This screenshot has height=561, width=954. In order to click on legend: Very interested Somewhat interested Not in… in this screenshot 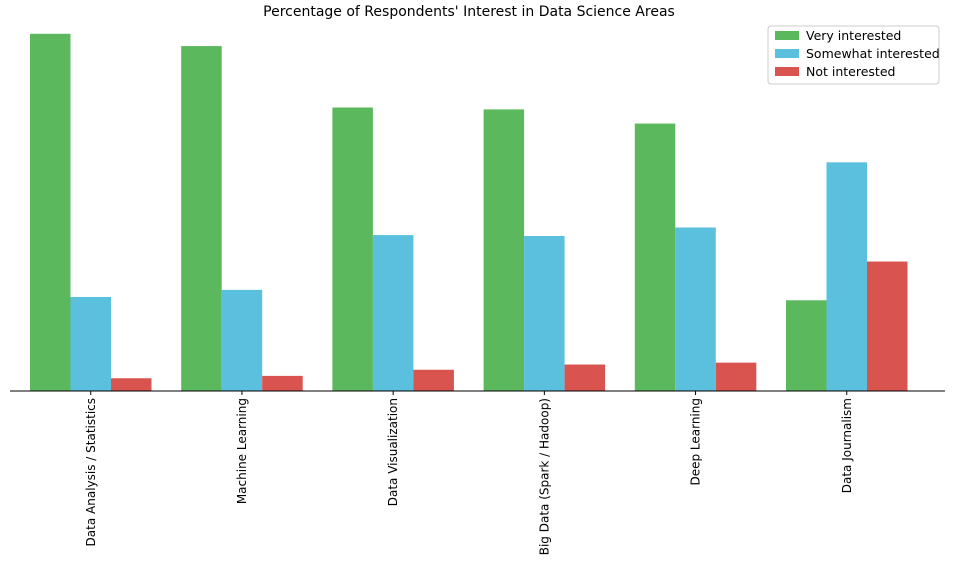, I will do `click(853, 55)`.